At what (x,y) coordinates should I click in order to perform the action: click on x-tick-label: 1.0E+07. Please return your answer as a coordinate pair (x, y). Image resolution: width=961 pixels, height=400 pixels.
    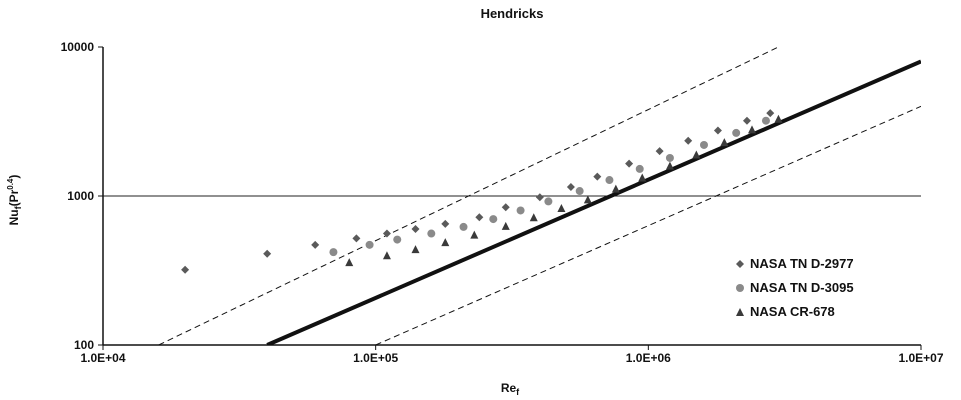
    Looking at the image, I should click on (920, 358).